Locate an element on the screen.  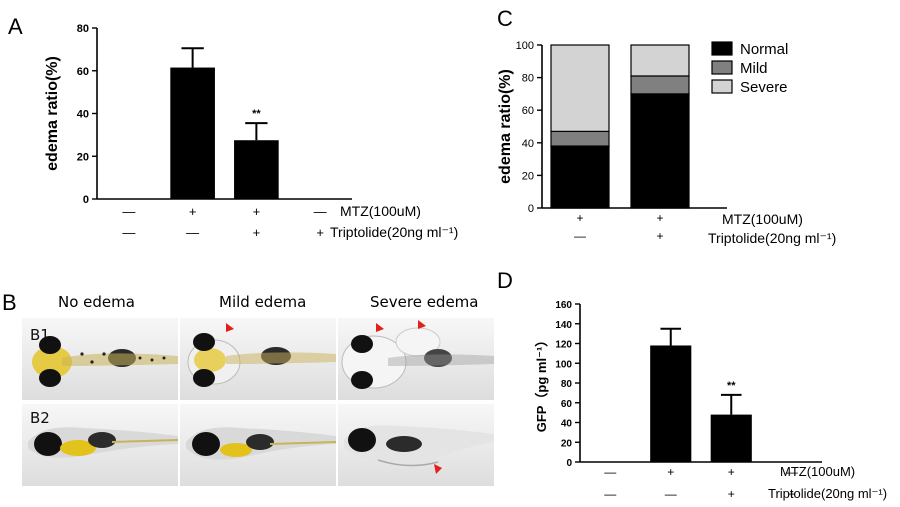
panel-letter-c: C is located at coordinates (505, 18).